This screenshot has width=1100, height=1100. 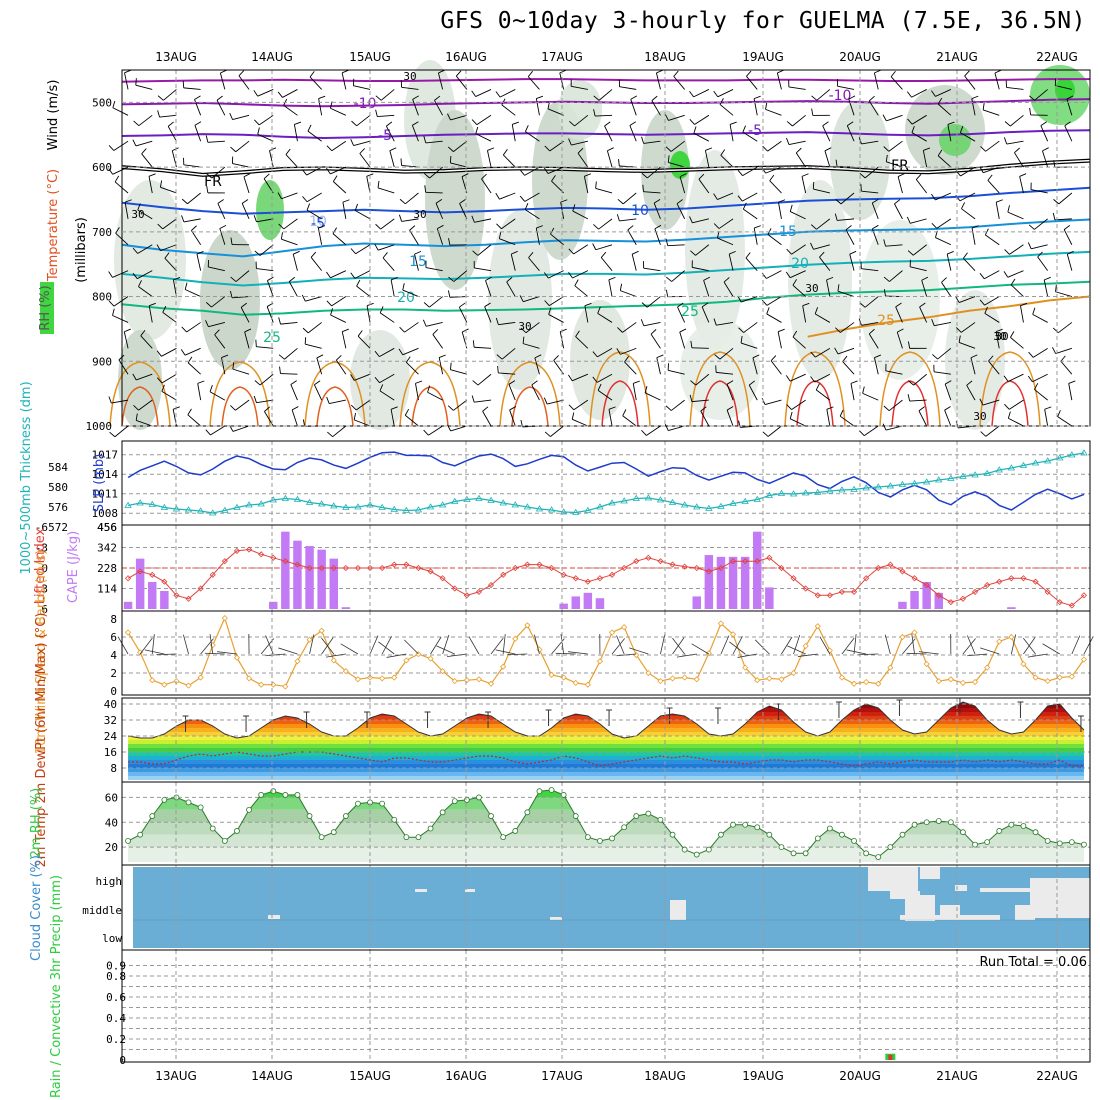 What do you see at coordinates (860, 57) in the screenshot?
I see `date-label-top: 20AUG` at bounding box center [860, 57].